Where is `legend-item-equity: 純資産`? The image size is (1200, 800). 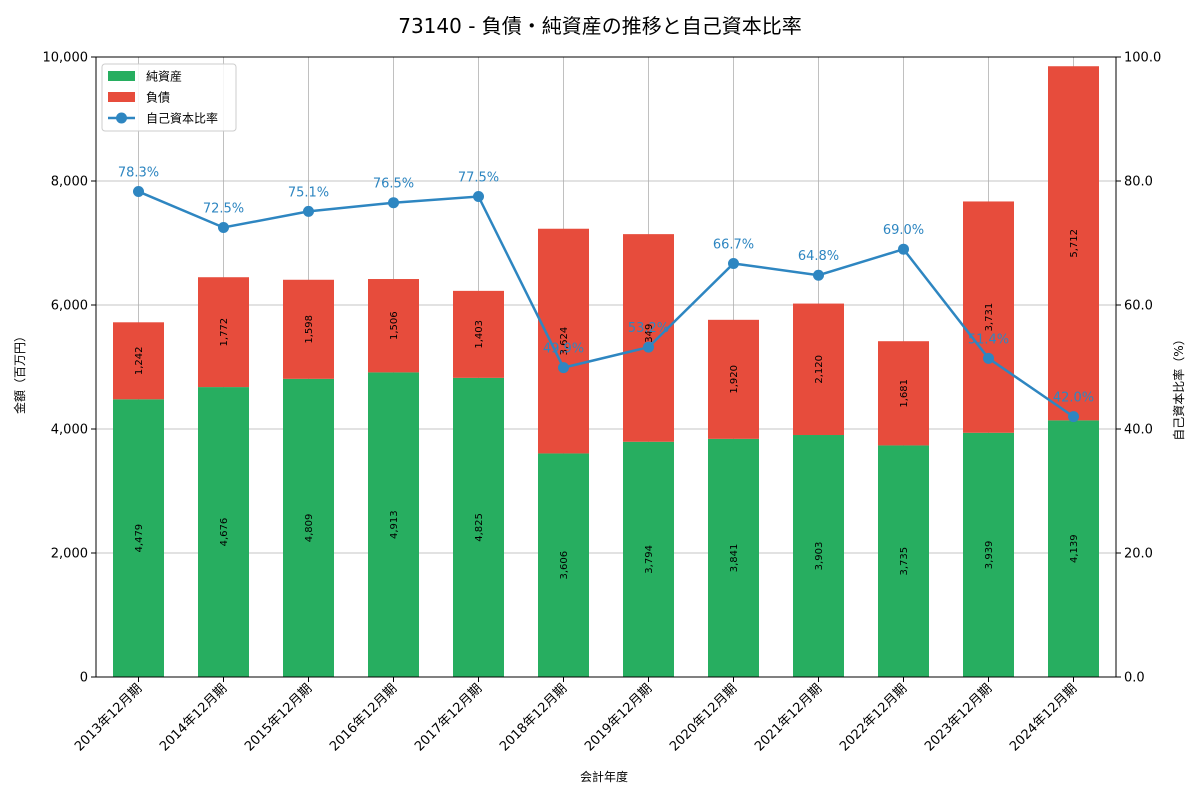
legend-item-equity: 純資産 is located at coordinates (145, 76).